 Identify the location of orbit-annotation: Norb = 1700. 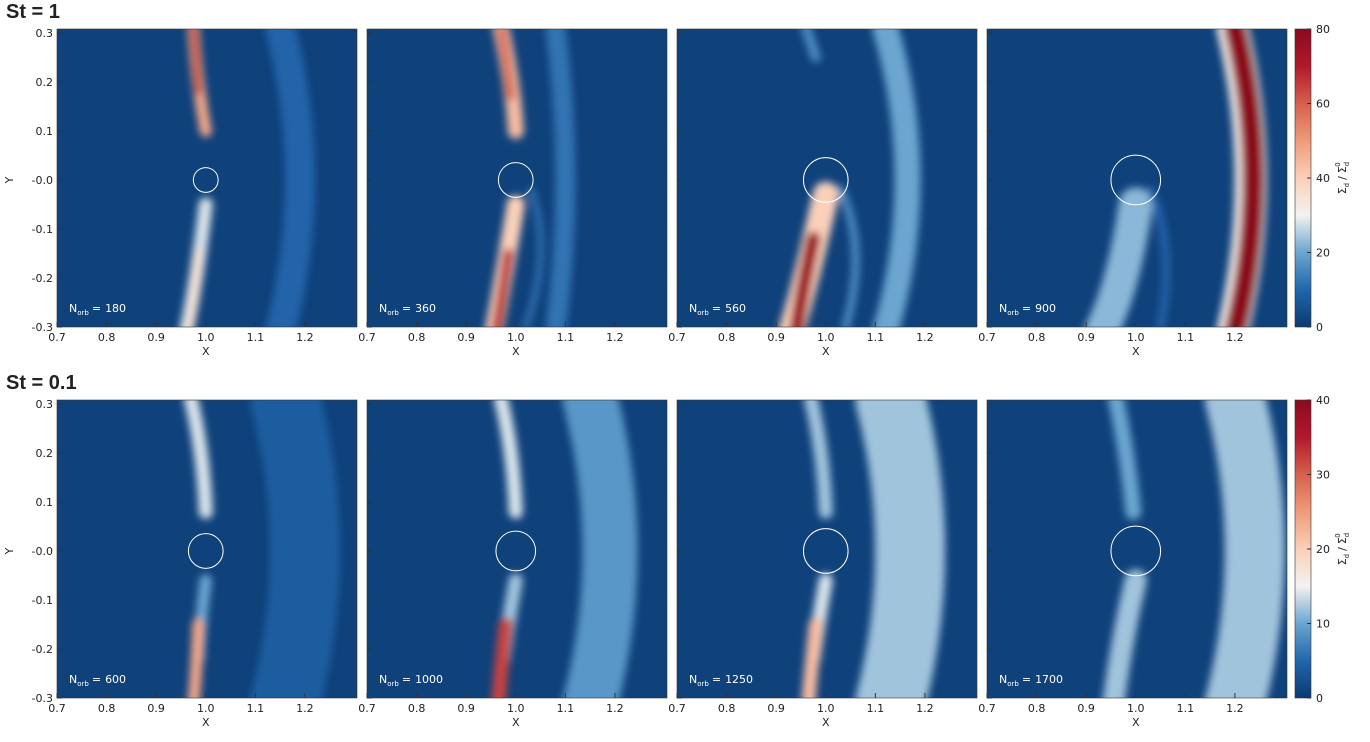
(1031, 680).